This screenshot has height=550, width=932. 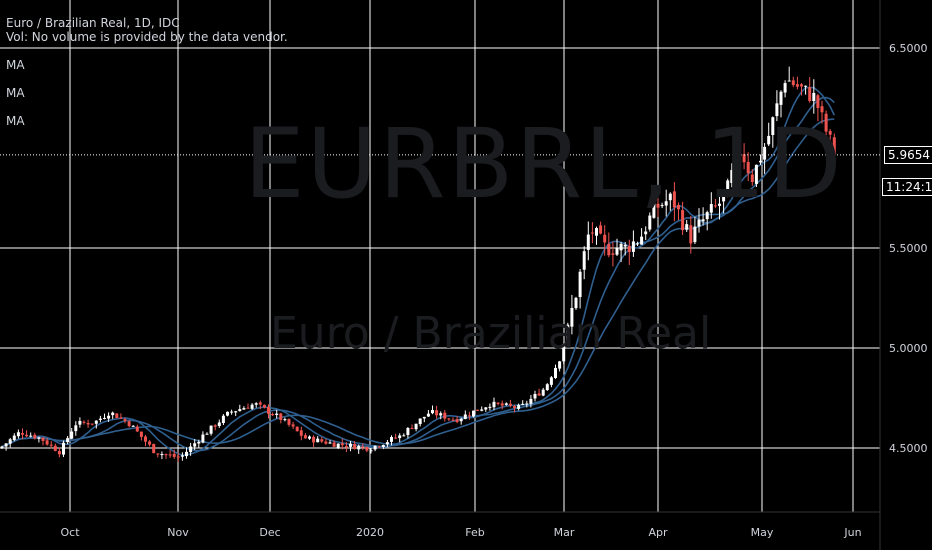 I want to click on x-tick-label: Mar, so click(x=564, y=532).